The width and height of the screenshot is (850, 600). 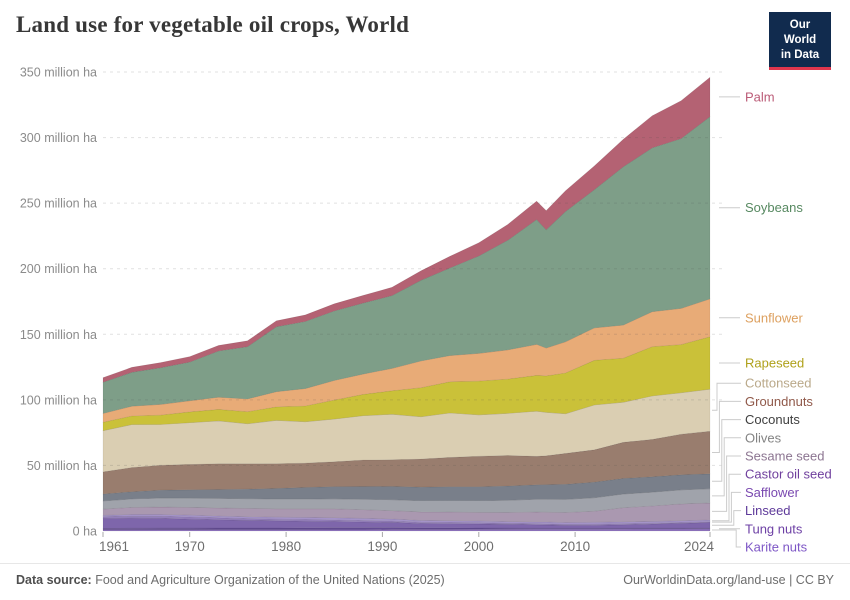 What do you see at coordinates (406, 462) in the screenshot?
I see `area-groundnuts` at bounding box center [406, 462].